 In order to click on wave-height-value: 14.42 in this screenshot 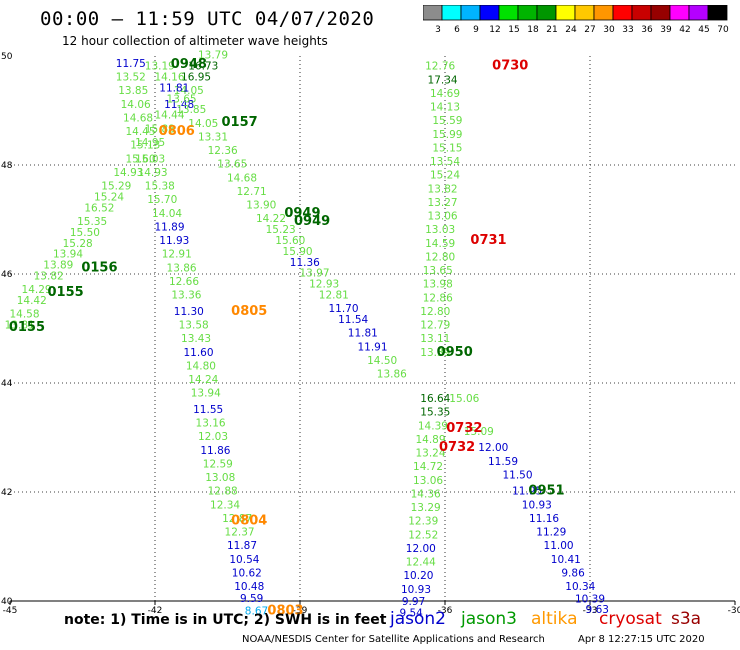, I will do `click(32, 301)`.